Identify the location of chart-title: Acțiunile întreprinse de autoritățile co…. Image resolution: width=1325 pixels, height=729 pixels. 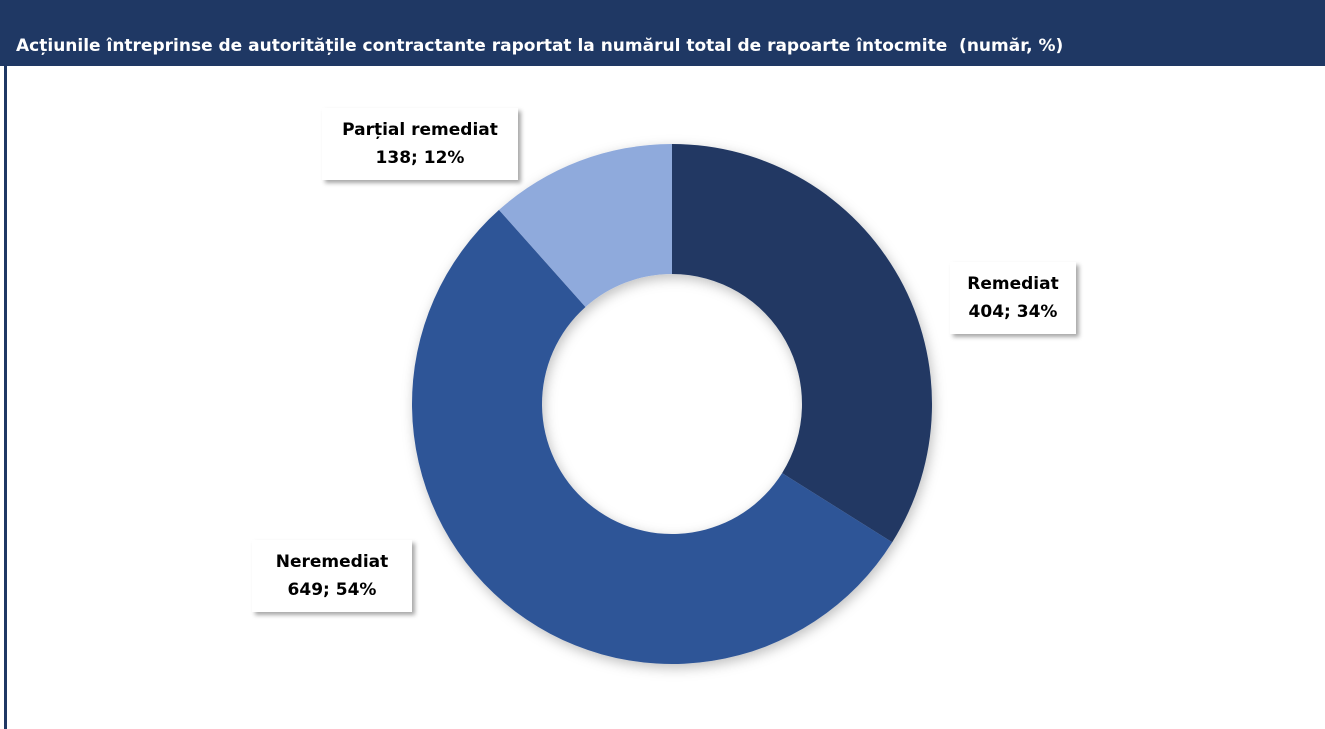
(539, 46).